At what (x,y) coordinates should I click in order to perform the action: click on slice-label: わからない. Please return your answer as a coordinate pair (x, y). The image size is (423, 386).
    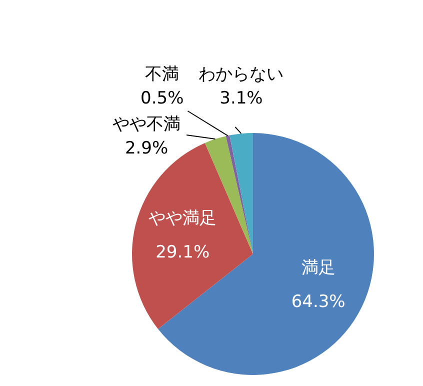
    Looking at the image, I should click on (241, 74).